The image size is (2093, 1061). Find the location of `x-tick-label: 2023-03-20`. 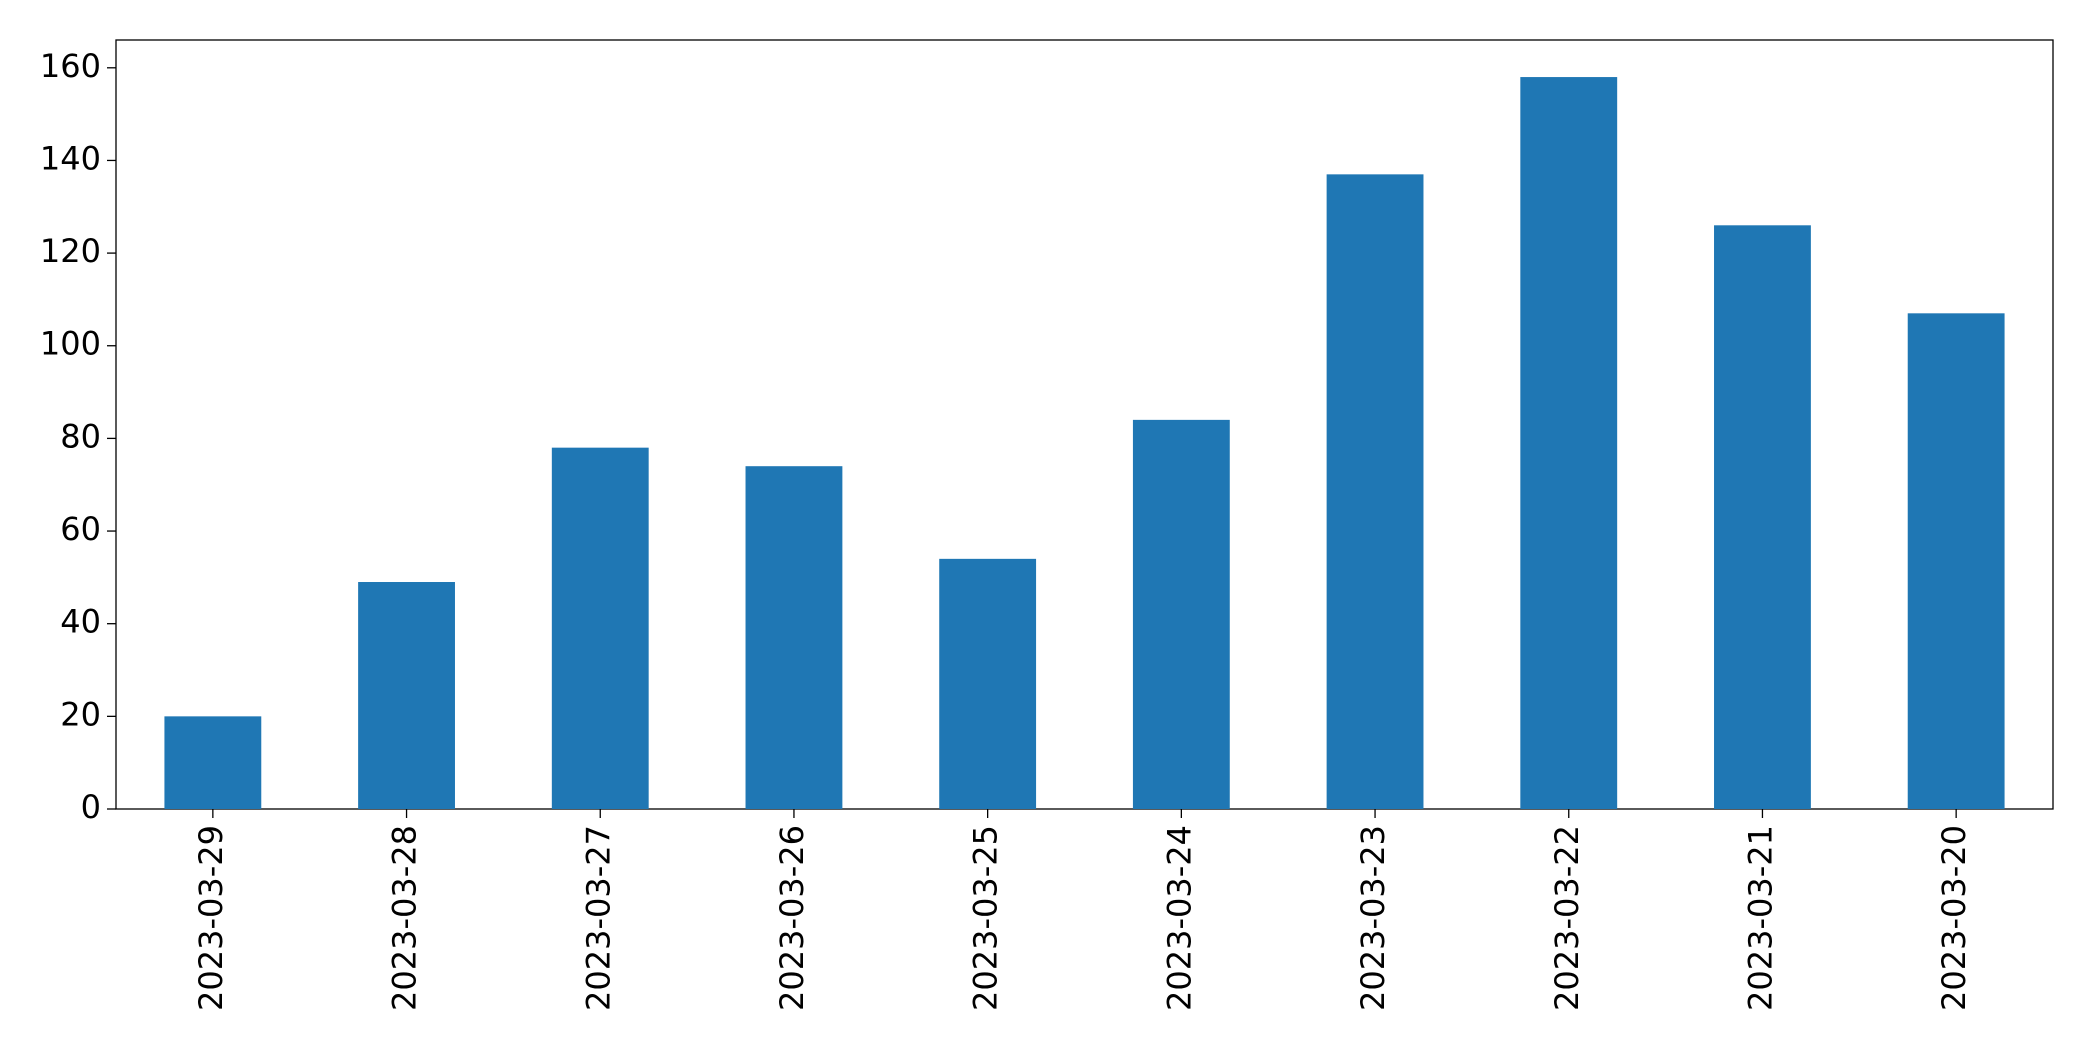

x-tick-label: 2023-03-20 is located at coordinates (1954, 918).